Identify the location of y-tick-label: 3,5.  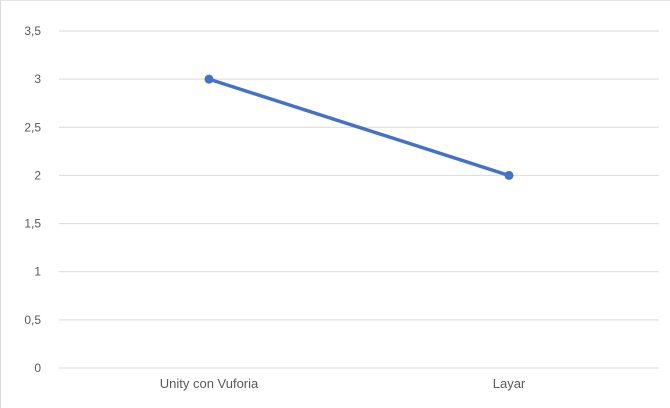
(32, 31).